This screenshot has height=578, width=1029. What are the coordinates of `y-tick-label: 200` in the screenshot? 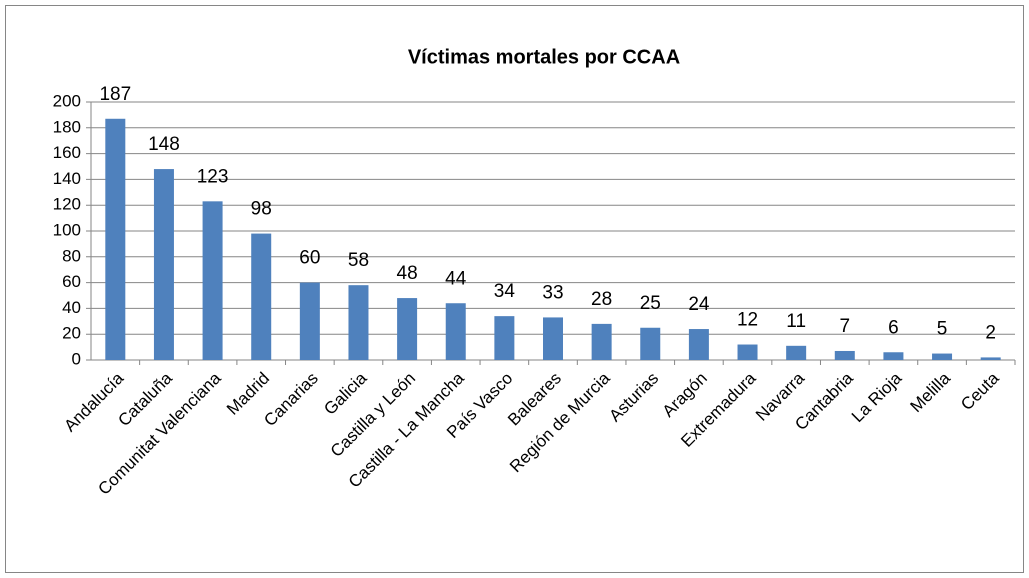 It's located at (67, 100).